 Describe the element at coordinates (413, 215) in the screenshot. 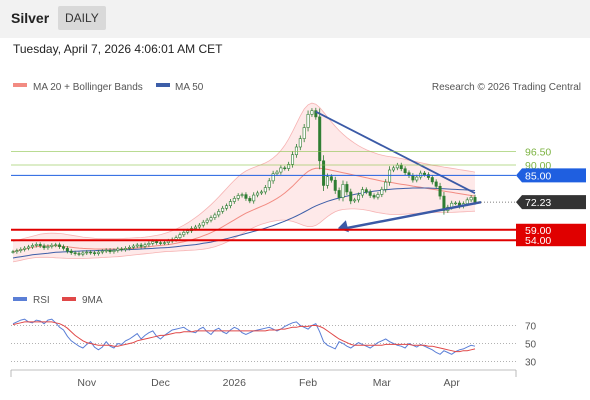

I see `projection-arrow-shaft` at that location.